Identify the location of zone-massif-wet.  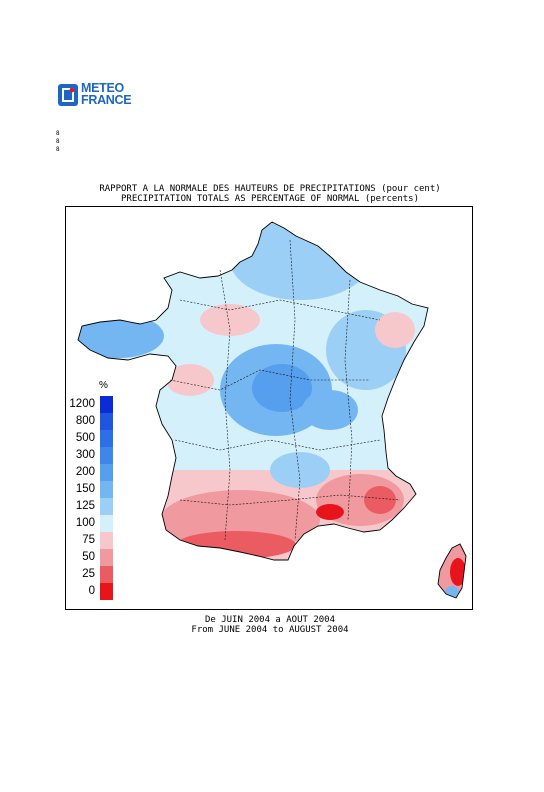
(300, 470).